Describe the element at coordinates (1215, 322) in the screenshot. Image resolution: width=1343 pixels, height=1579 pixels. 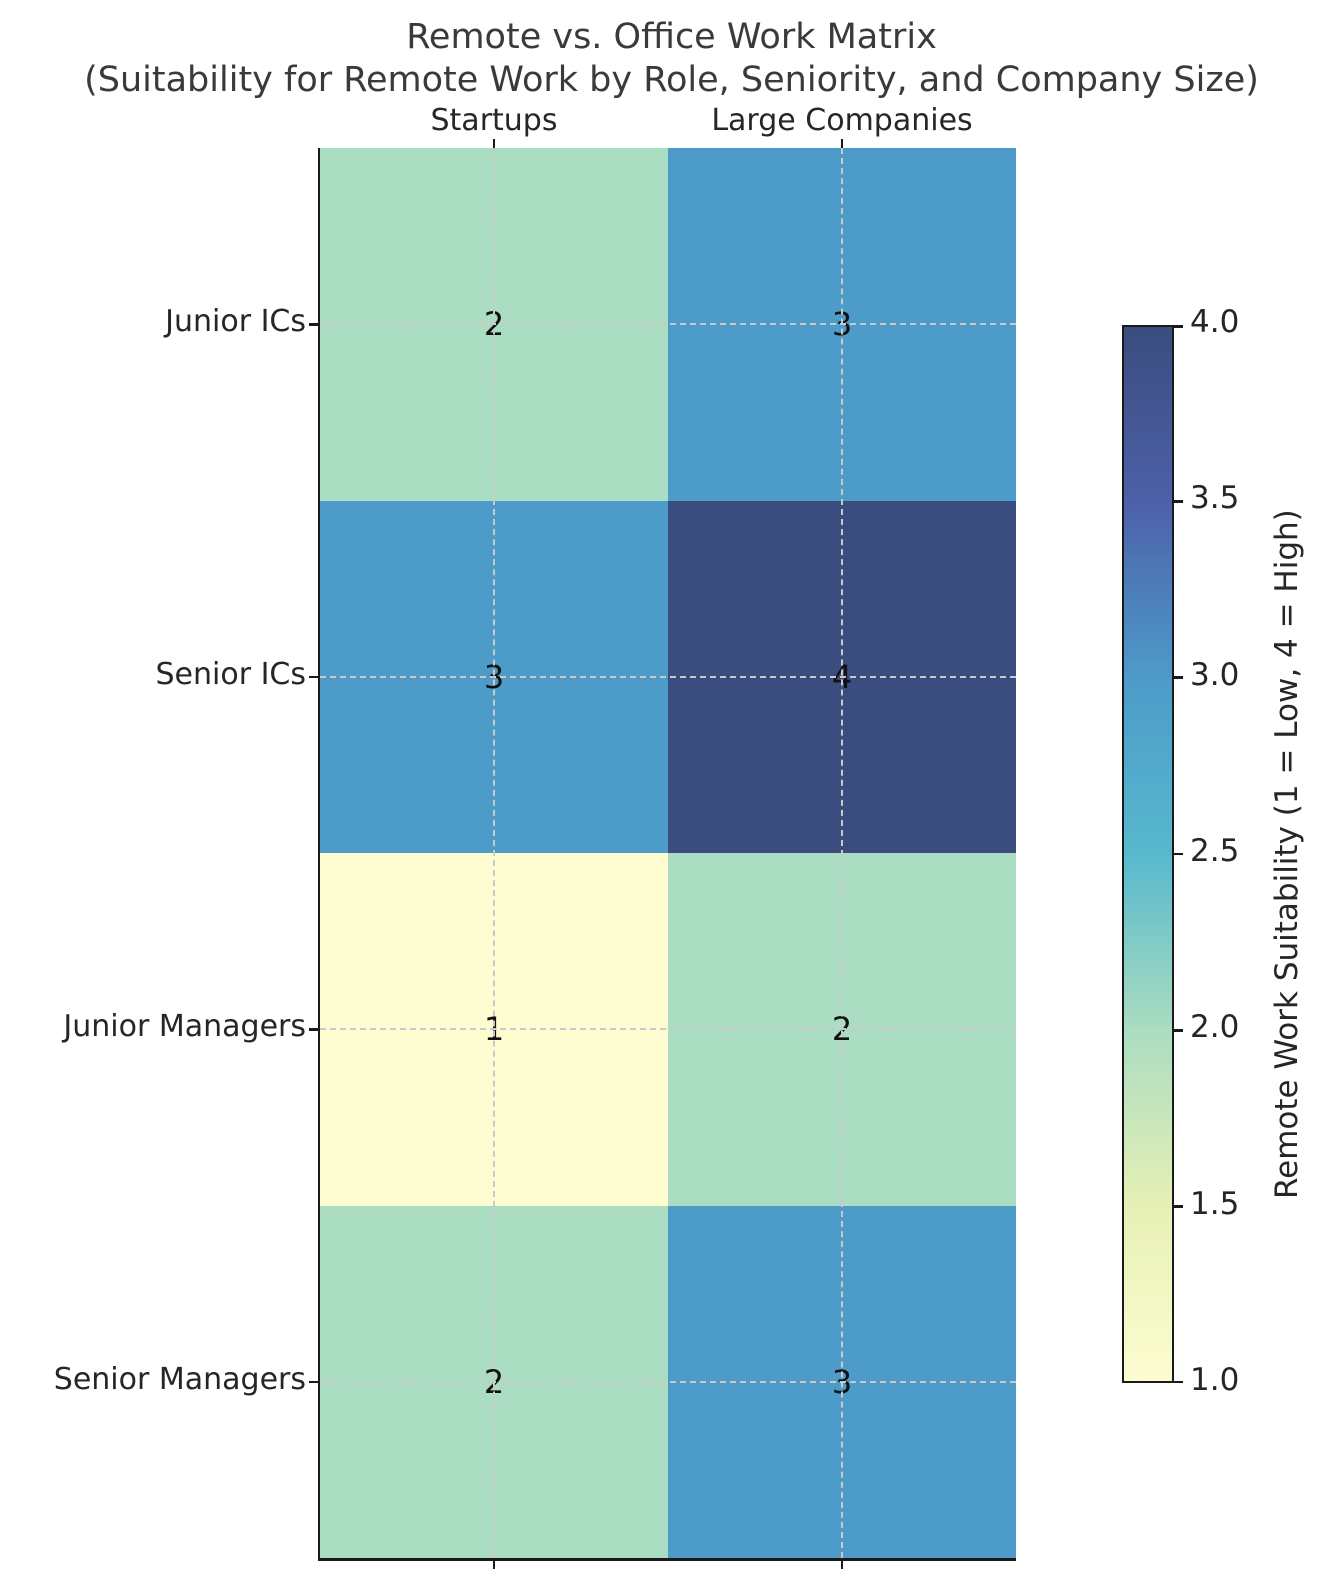
I see `colorbar-tick-label: 4.0` at that location.